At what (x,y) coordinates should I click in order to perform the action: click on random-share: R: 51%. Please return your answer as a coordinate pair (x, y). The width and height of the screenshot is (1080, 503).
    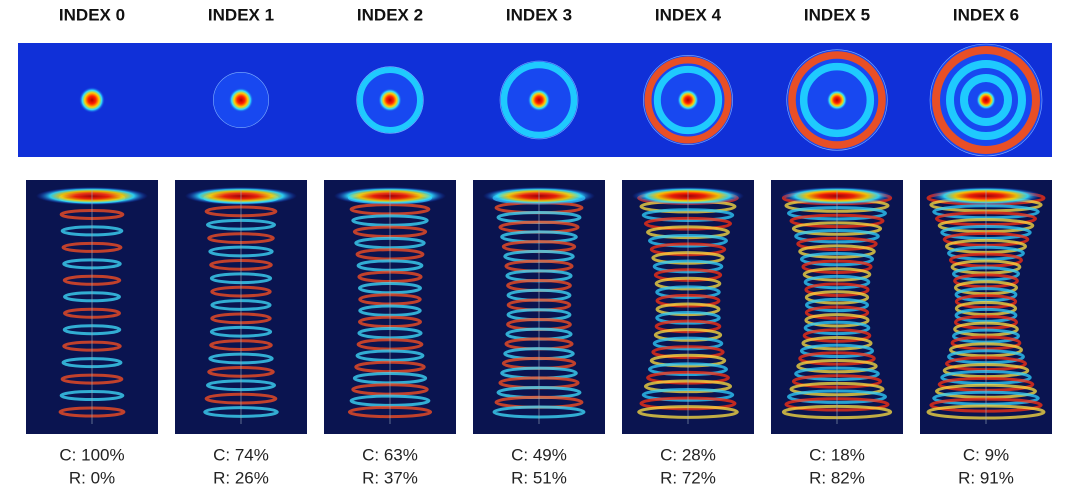
    Looking at the image, I should click on (539, 477).